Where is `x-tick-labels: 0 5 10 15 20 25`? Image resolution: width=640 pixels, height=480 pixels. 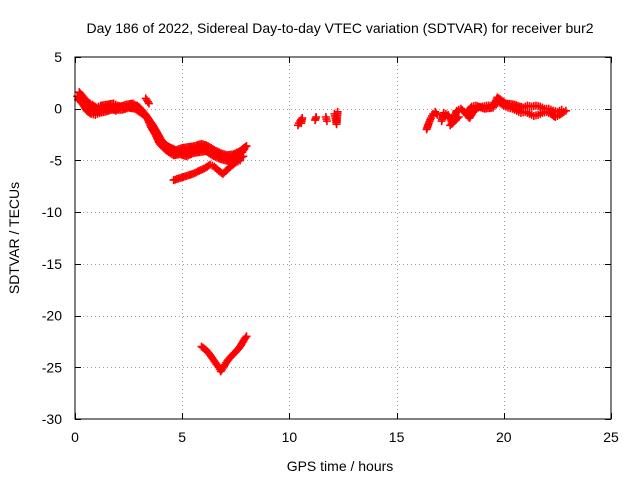
x-tick-labels: 0 5 10 15 20 25 is located at coordinates (345, 437).